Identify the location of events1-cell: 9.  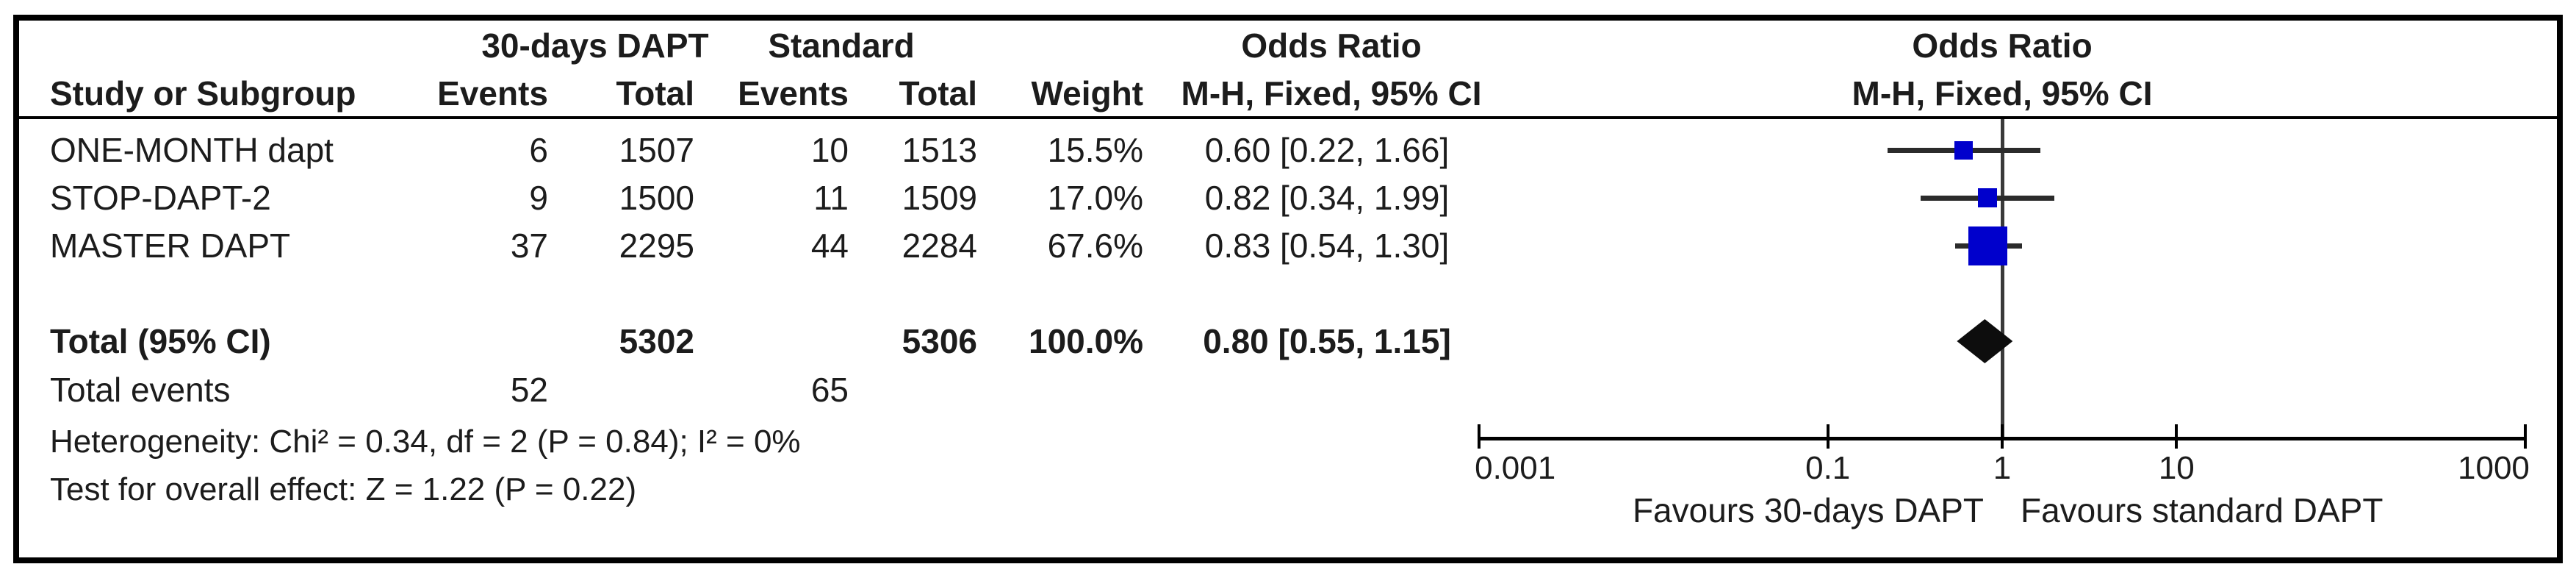
(538, 198).